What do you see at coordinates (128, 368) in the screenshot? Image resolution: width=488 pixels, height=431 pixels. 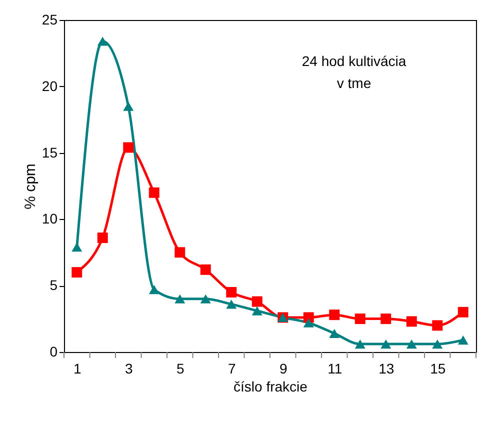 I see `x-tick-label: 3` at bounding box center [128, 368].